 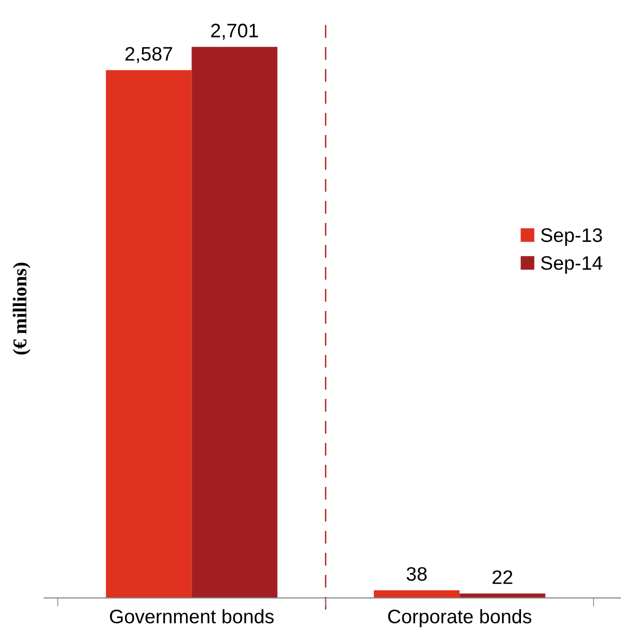 I want to click on data-label: 22, so click(x=502, y=577).